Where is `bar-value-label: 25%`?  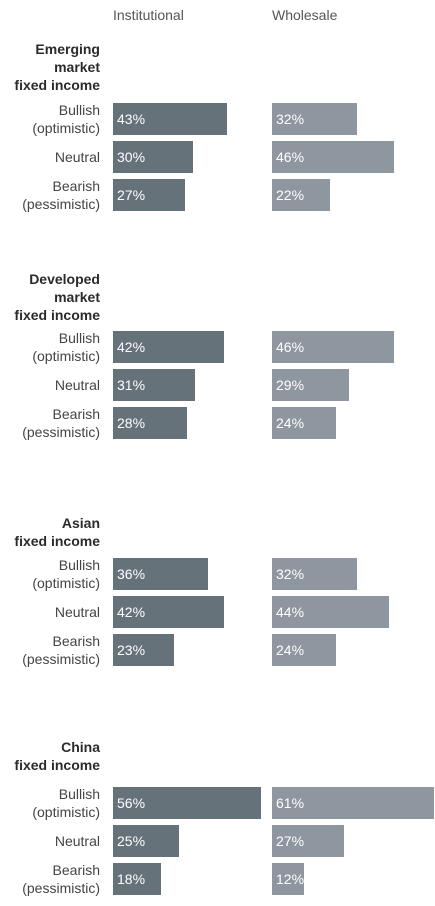 bar-value-label: 25% is located at coordinates (131, 841).